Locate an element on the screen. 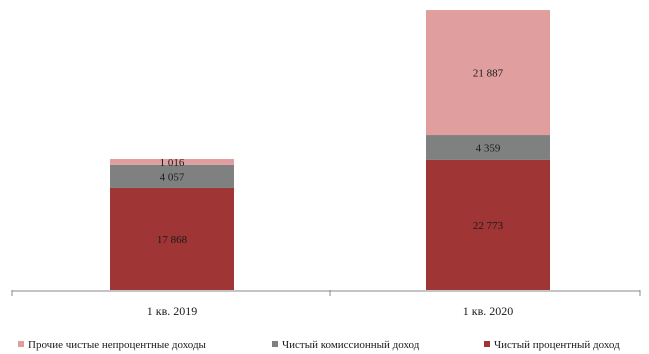 The height and width of the screenshot is (354, 649). data-label: 21 887 is located at coordinates (488, 74).